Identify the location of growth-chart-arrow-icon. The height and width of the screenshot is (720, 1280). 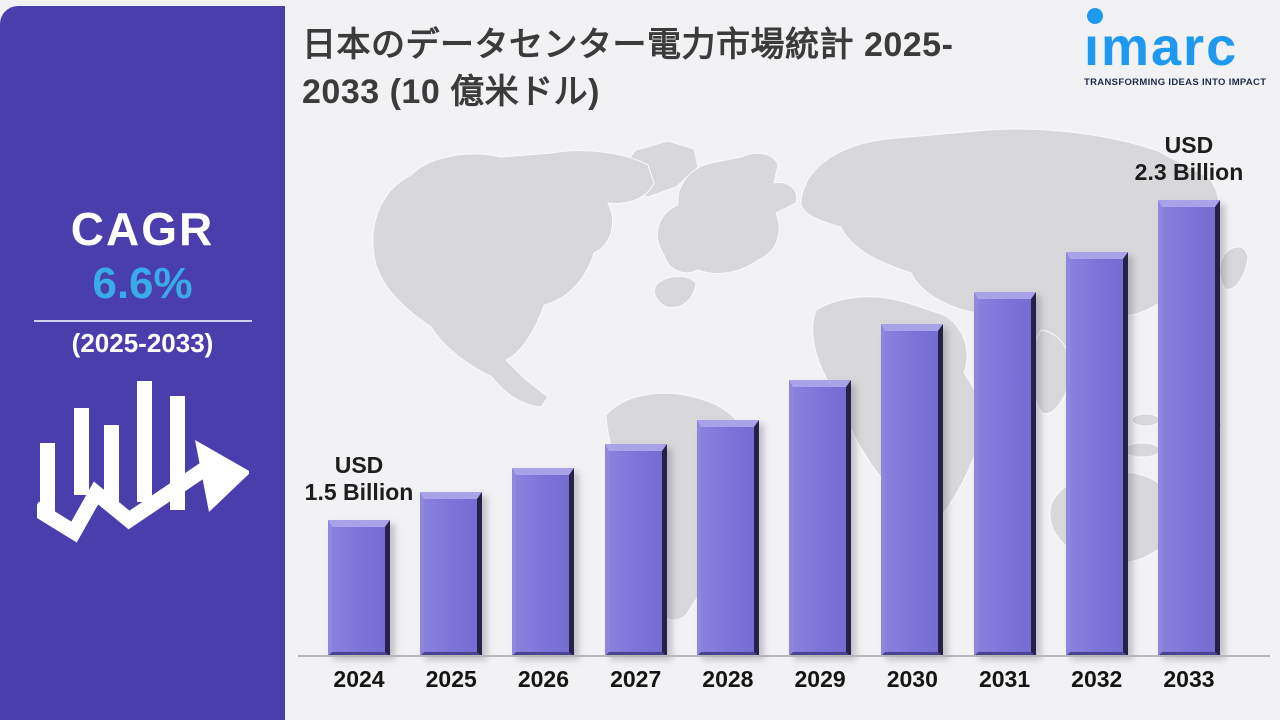
(142, 462).